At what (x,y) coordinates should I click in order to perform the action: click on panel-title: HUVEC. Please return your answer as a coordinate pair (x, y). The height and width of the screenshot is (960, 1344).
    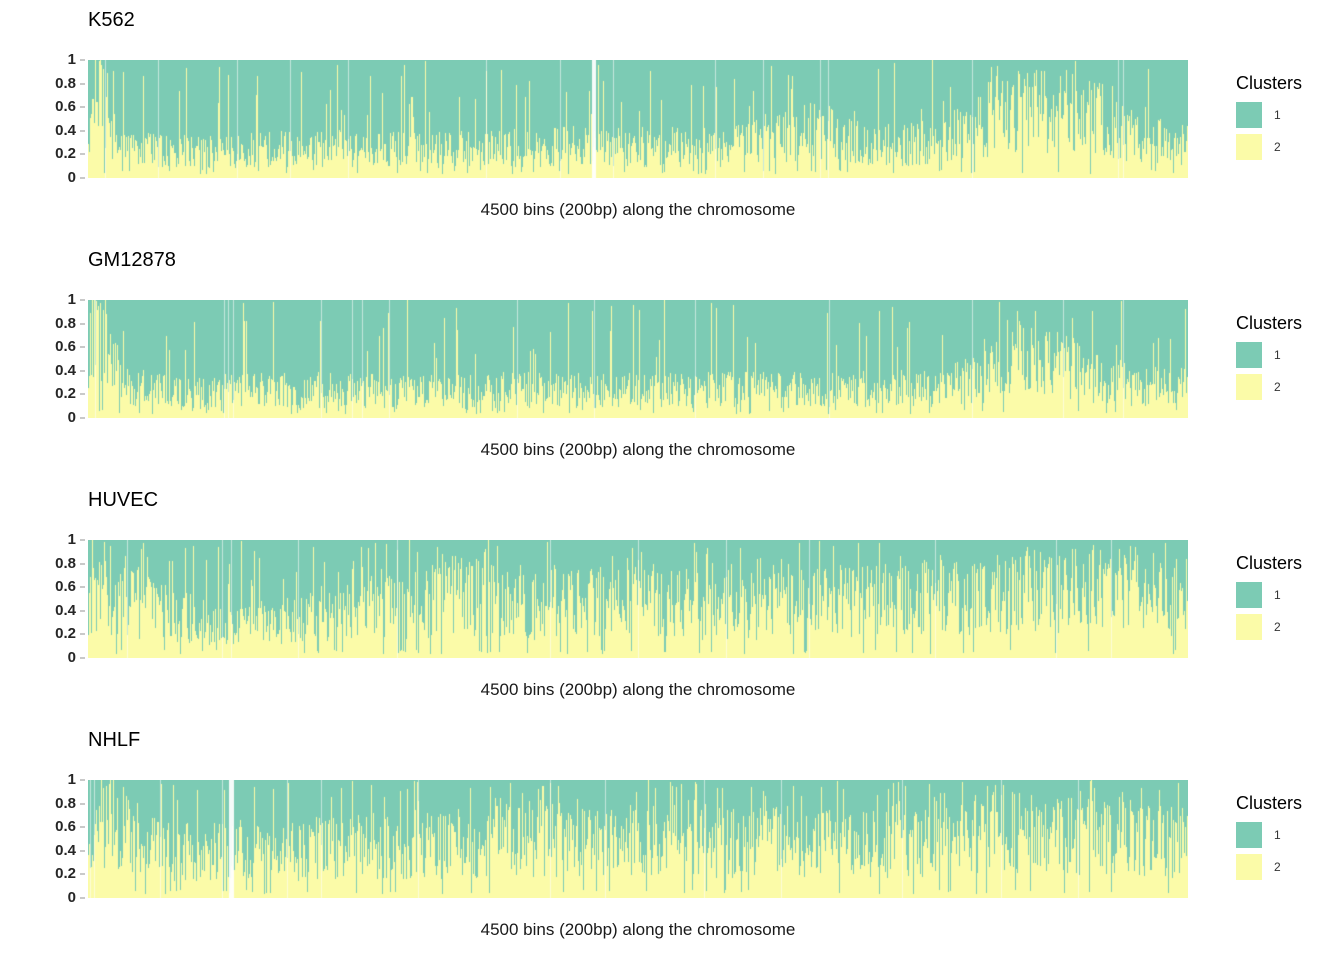
    Looking at the image, I should click on (123, 500).